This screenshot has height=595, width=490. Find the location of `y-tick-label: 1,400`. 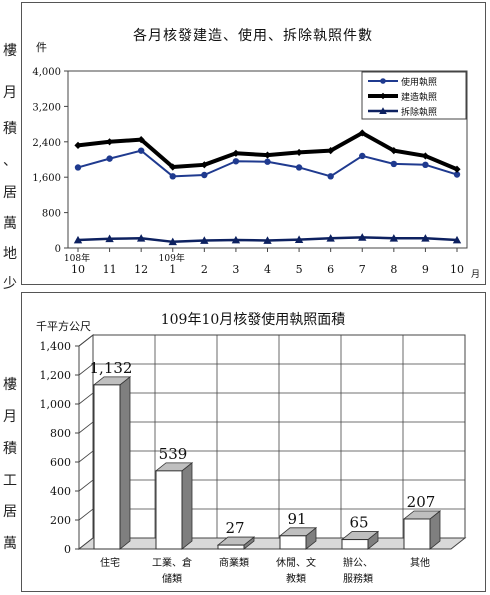

y-tick-label: 1,400 is located at coordinates (56, 346).